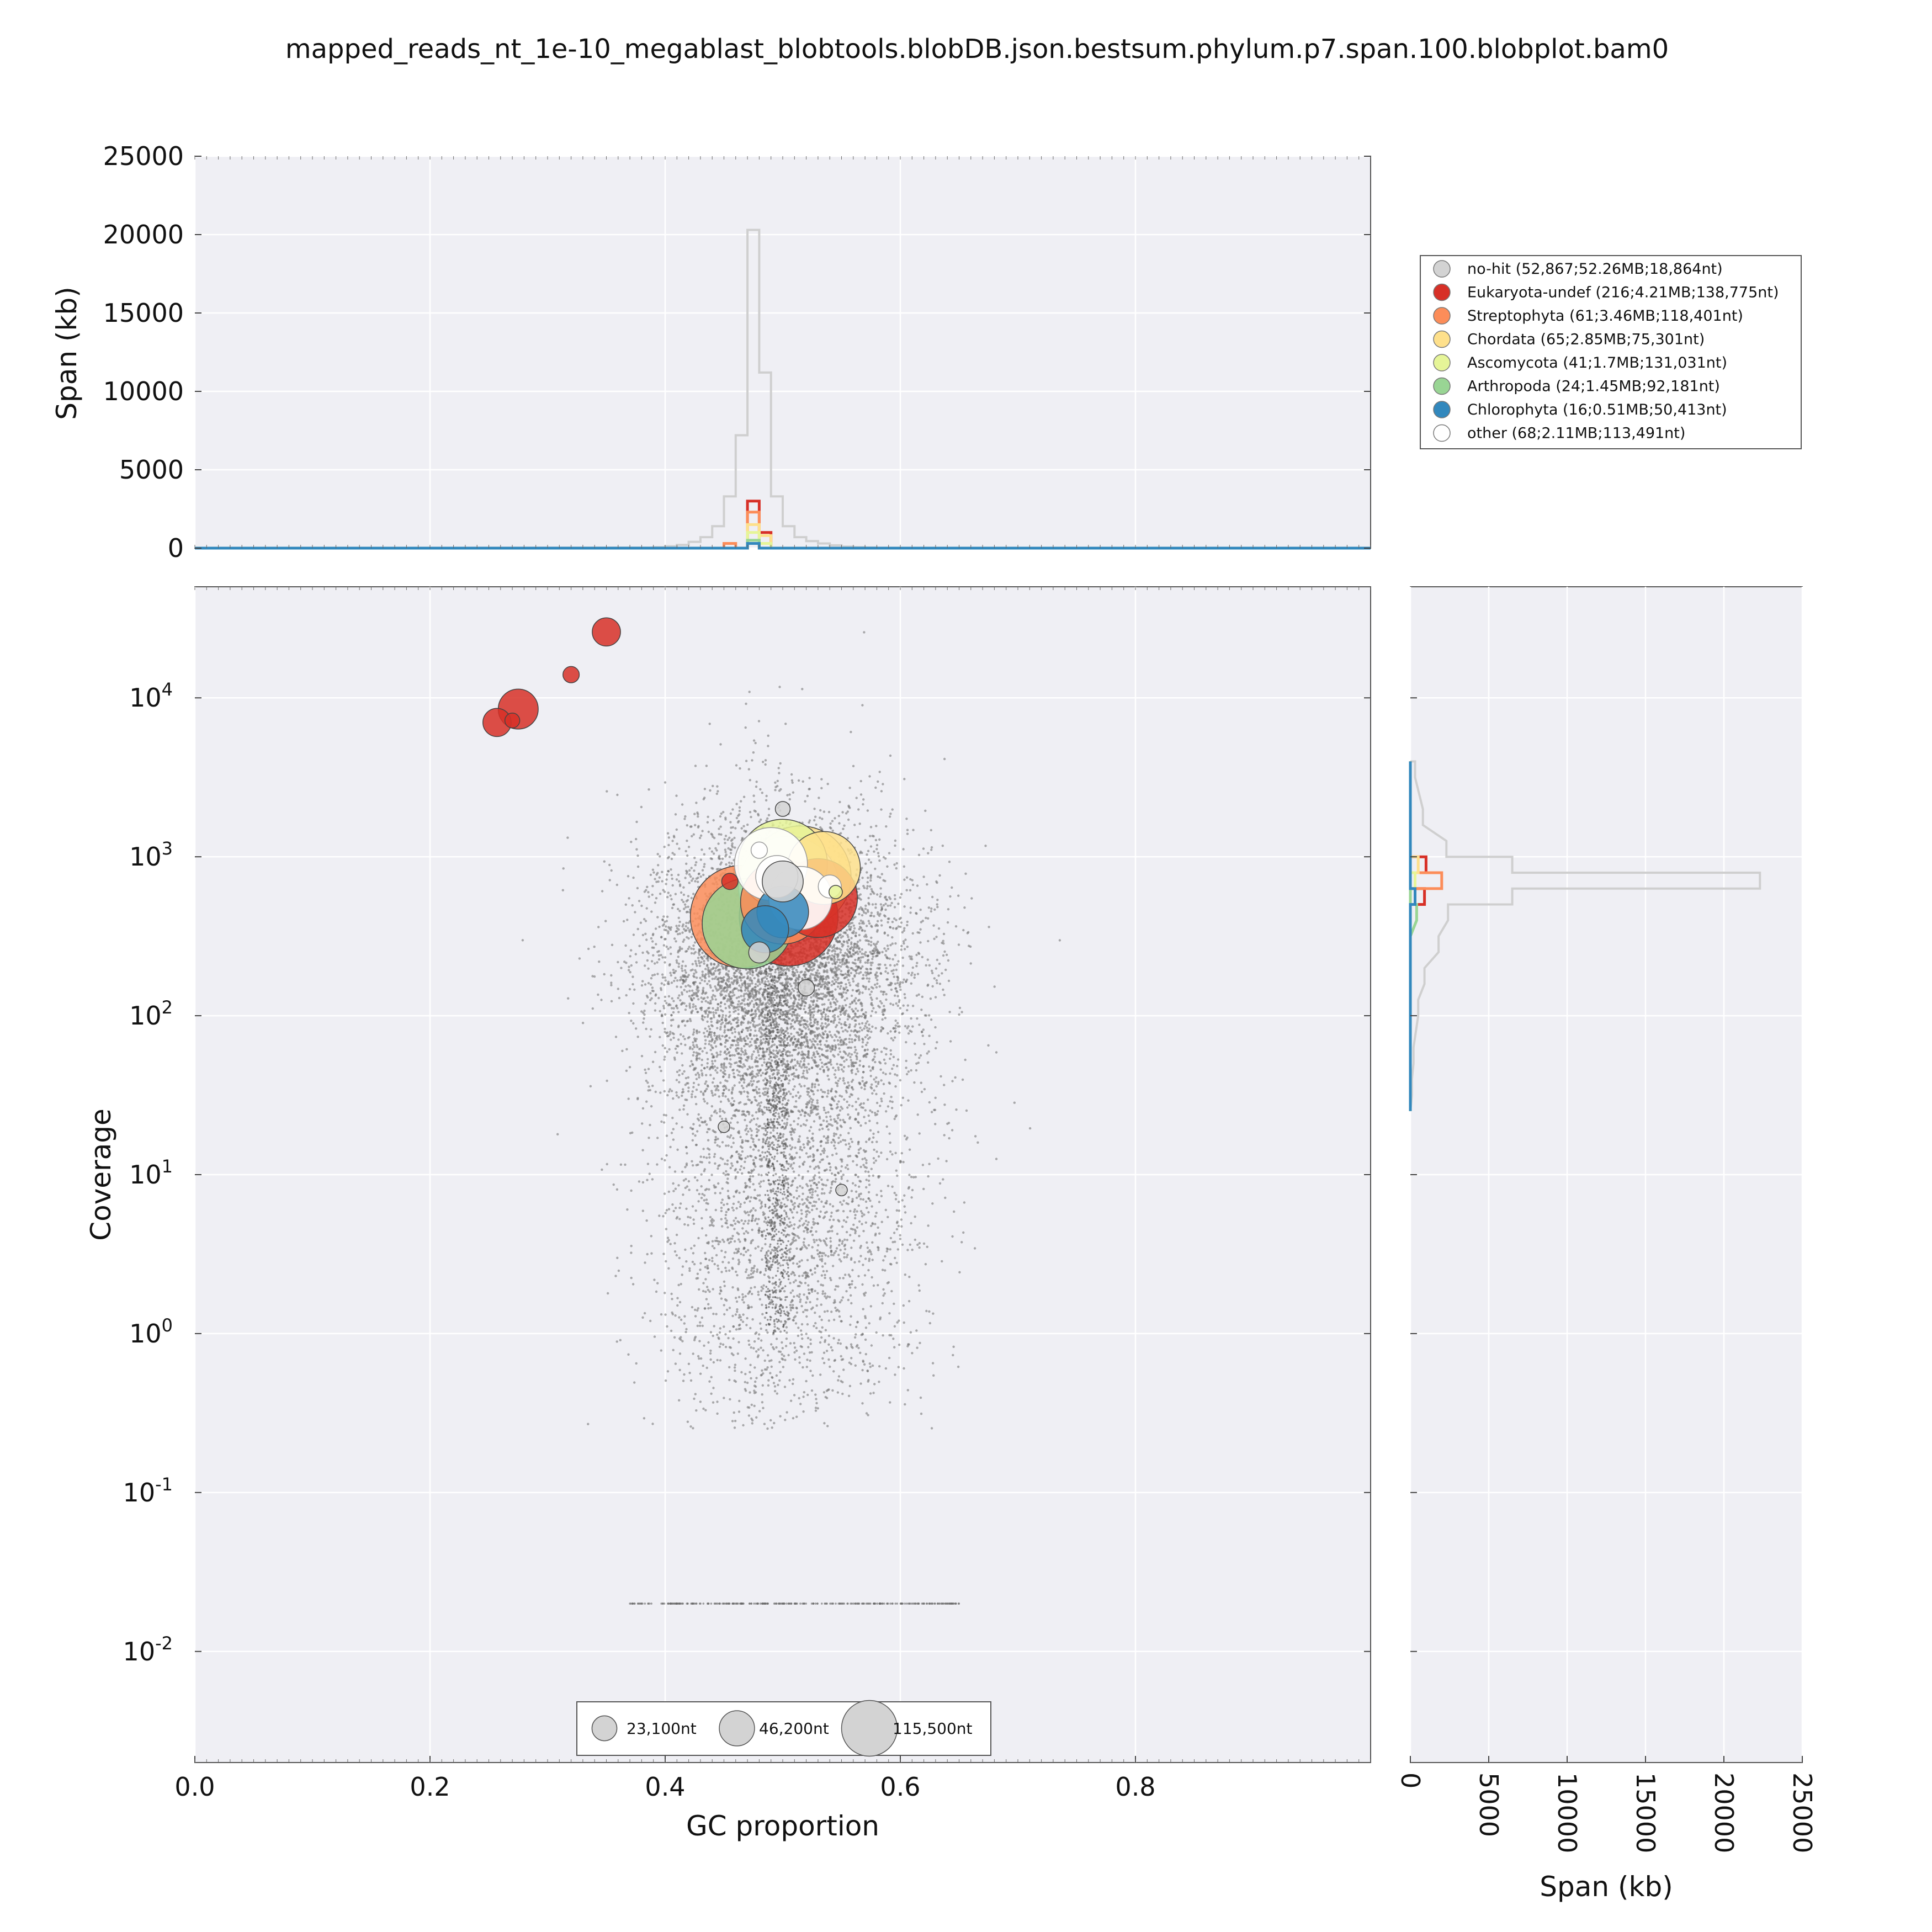 The height and width of the screenshot is (1932, 1932). I want to click on top-y-tick-label: 10000, so click(144, 391).